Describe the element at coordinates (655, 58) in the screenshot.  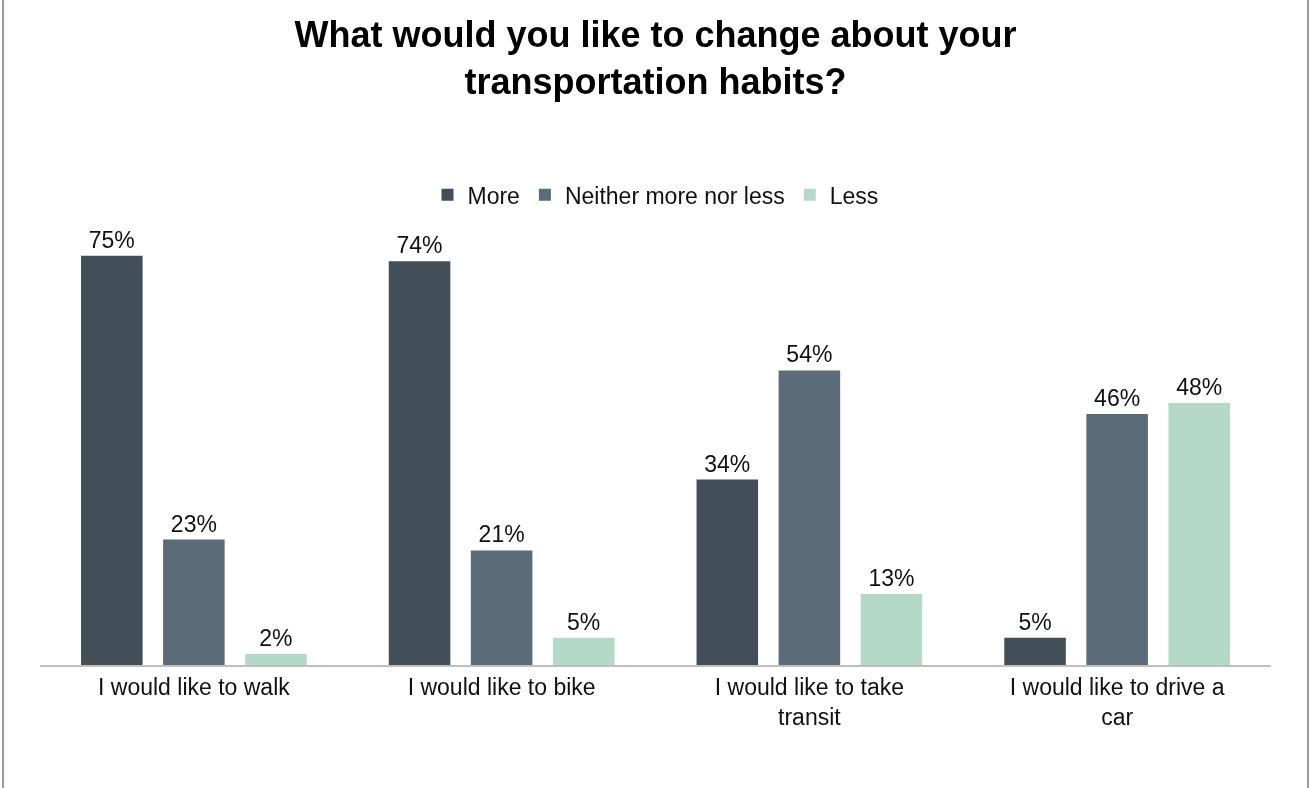
I see `chart-title: What would you like to change about your transportation habits?` at that location.